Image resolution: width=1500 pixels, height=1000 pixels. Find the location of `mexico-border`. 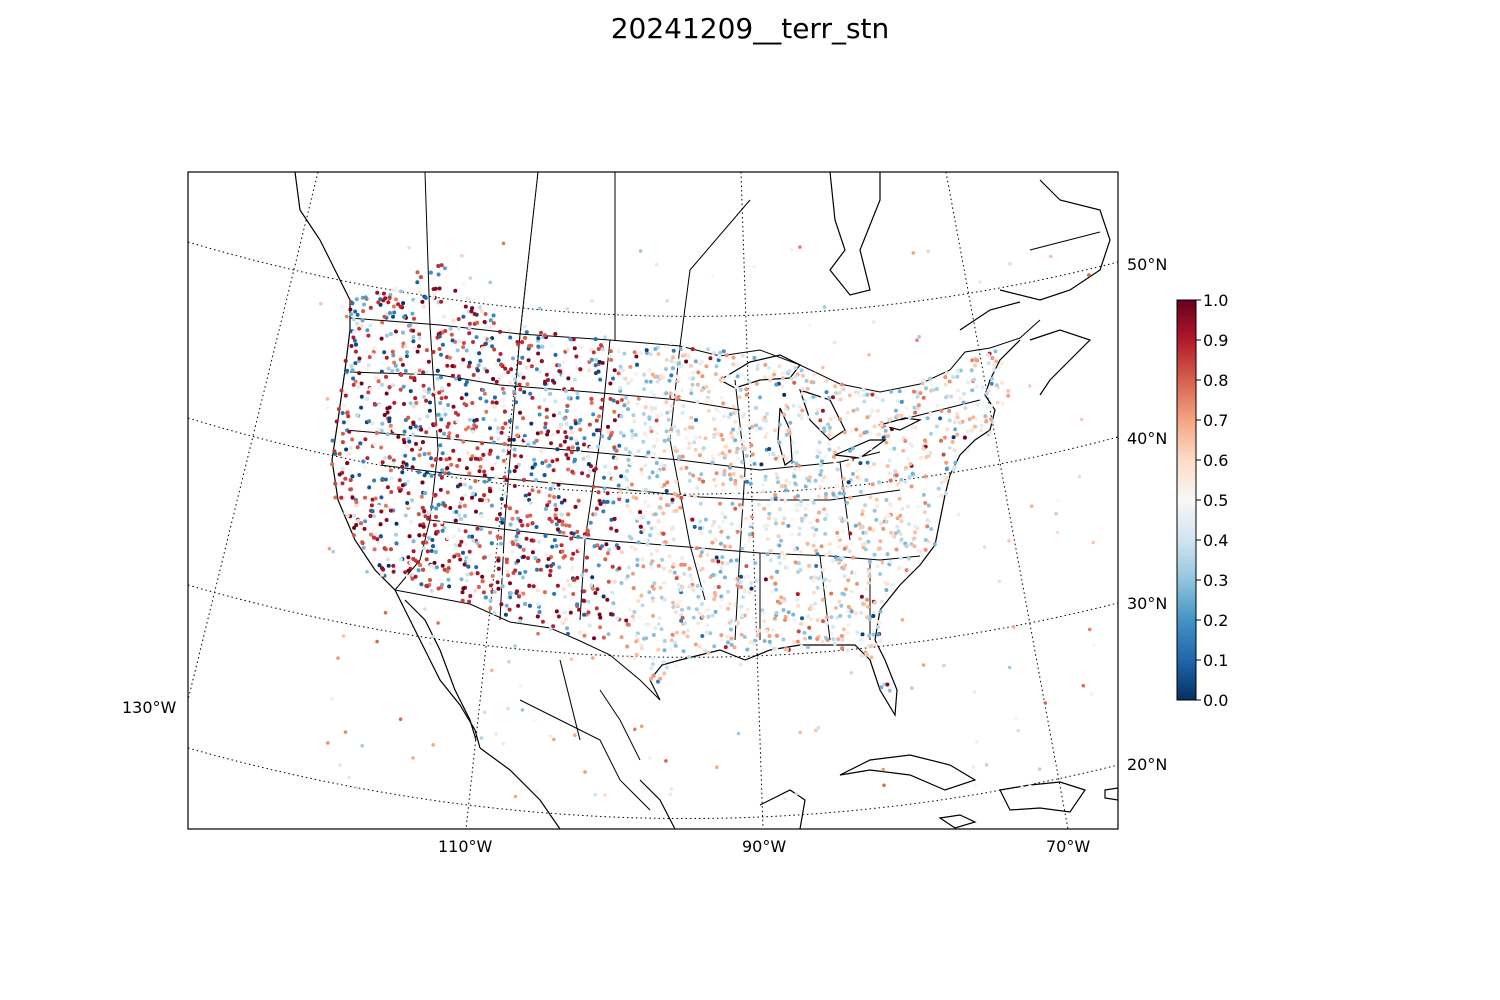

mexico-border is located at coordinates (527, 645).